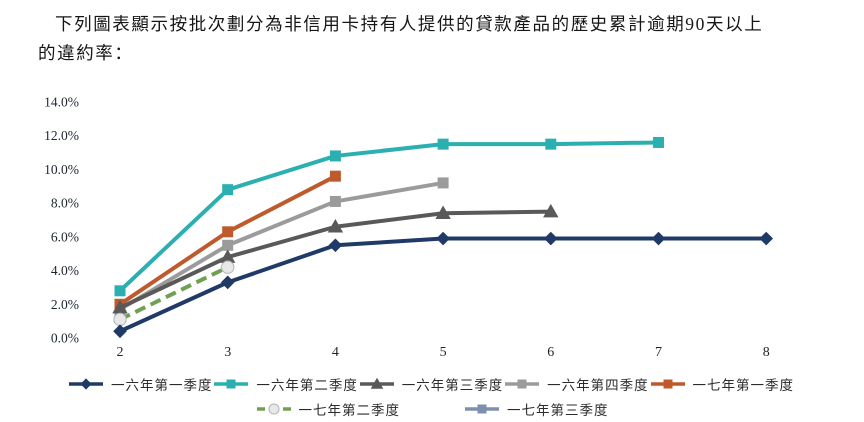 The width and height of the screenshot is (864, 422). Describe the element at coordinates (432, 409) in the screenshot. I see `chart-legend-row-2: 一七年第二季度 一七年第三季度` at that location.